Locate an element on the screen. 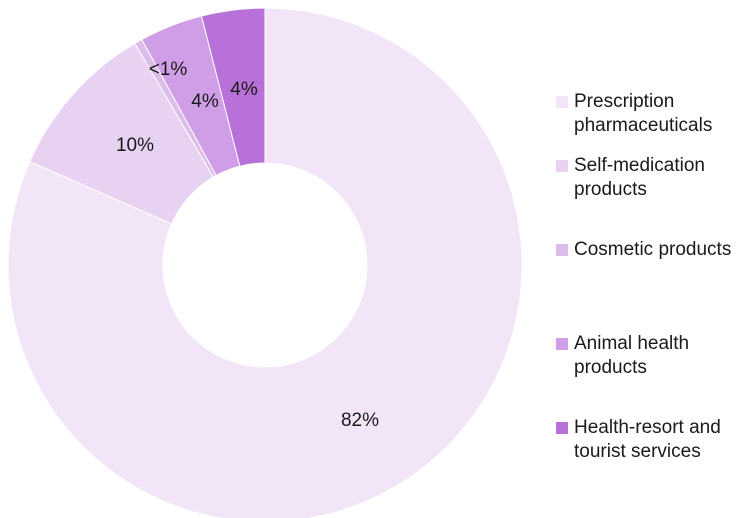  data-label-self-medication-products: 10% is located at coordinates (135, 145).